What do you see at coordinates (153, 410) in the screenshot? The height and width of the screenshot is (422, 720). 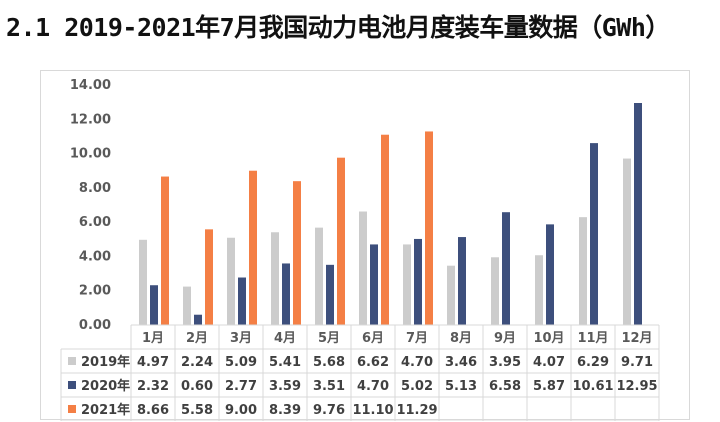 I see `data-label-2021: 8.66` at bounding box center [153, 410].